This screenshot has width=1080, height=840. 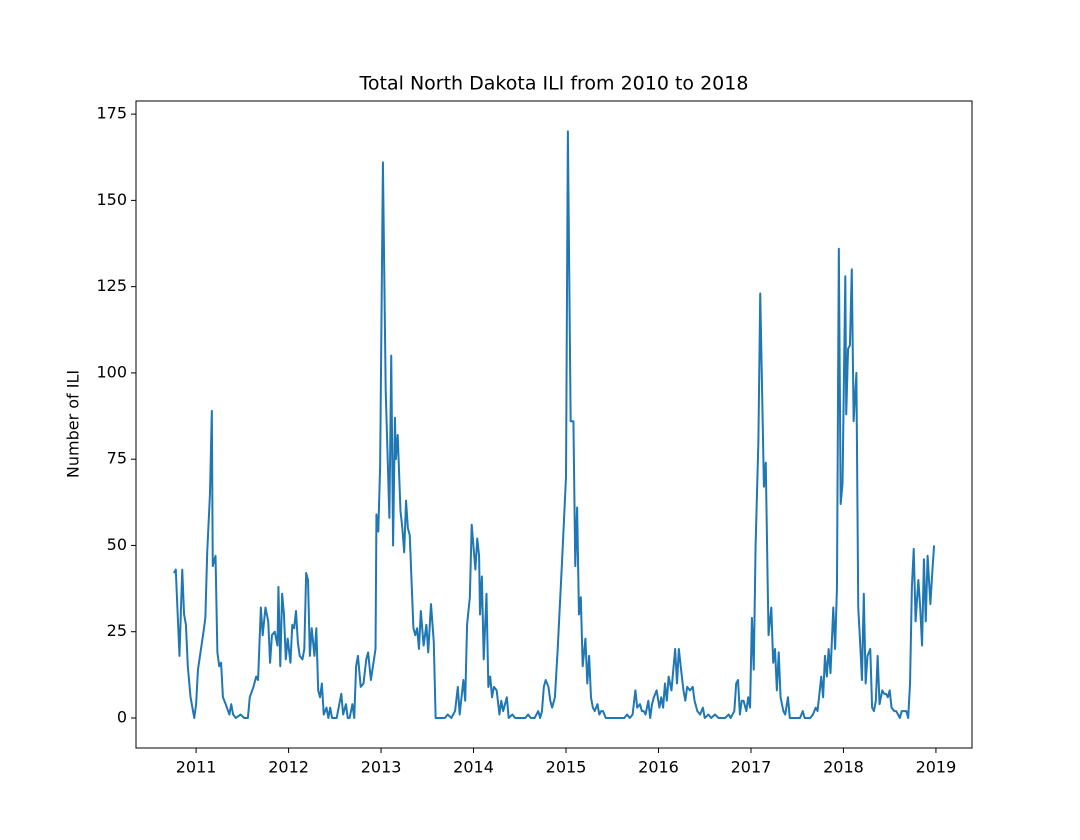 I want to click on y-tick-label: 150, so click(x=111, y=199).